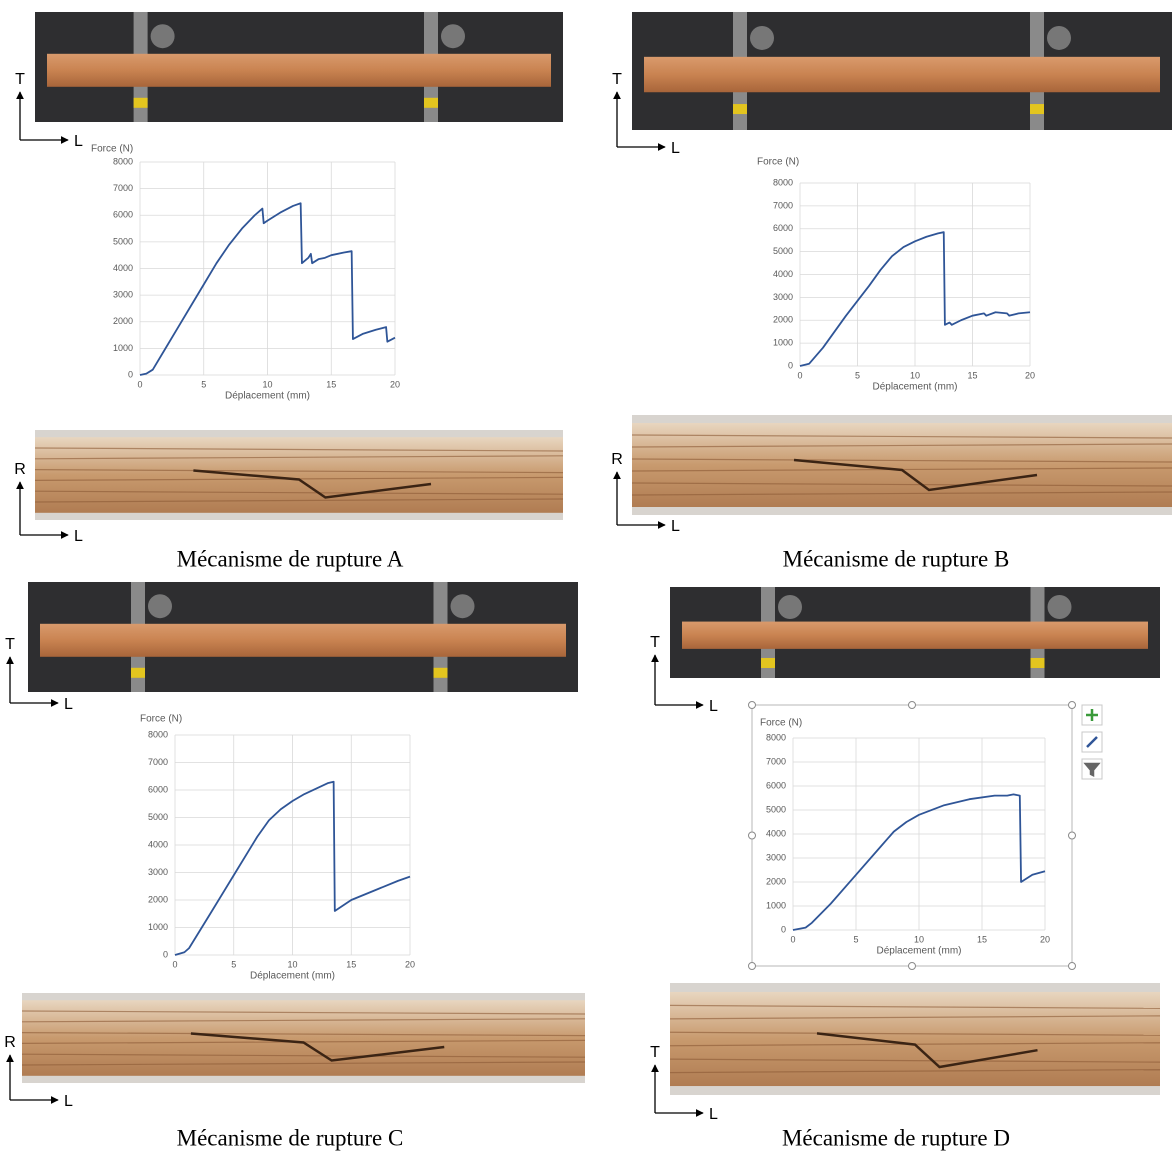 The height and width of the screenshot is (1158, 1172). I want to click on caption: Mécanisme de rupture C, so click(290, 1137).